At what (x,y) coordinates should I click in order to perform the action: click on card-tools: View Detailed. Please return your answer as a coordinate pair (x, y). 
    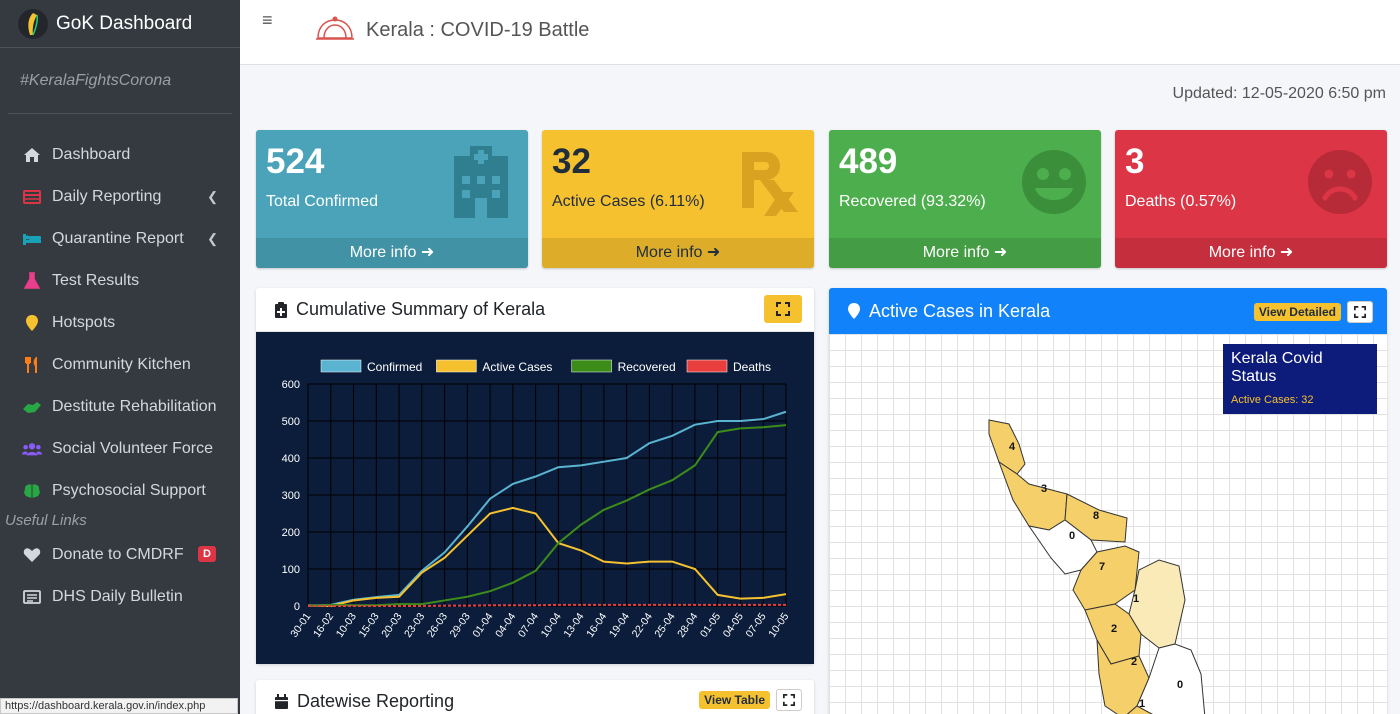
    Looking at the image, I should click on (1313, 312).